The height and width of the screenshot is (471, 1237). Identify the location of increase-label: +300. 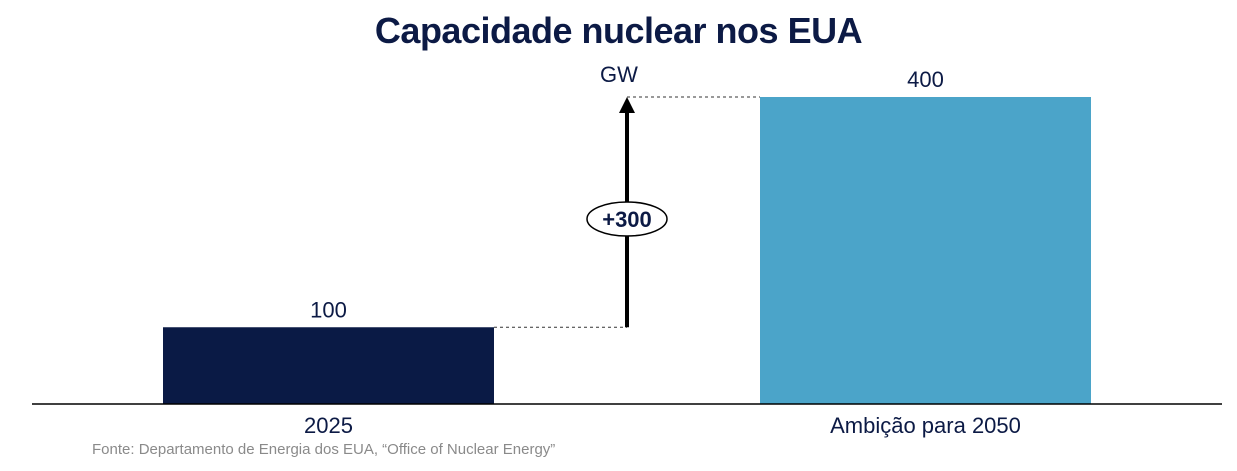
(627, 219).